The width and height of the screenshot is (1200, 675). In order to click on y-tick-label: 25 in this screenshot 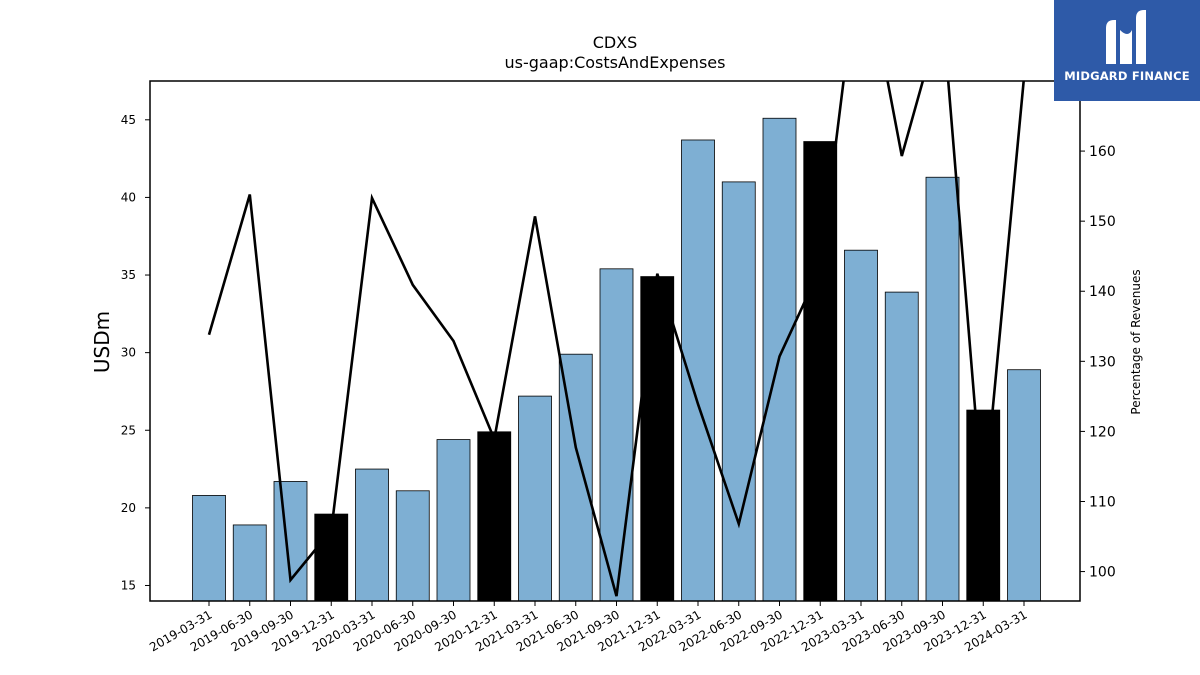, I will do `click(128, 430)`.